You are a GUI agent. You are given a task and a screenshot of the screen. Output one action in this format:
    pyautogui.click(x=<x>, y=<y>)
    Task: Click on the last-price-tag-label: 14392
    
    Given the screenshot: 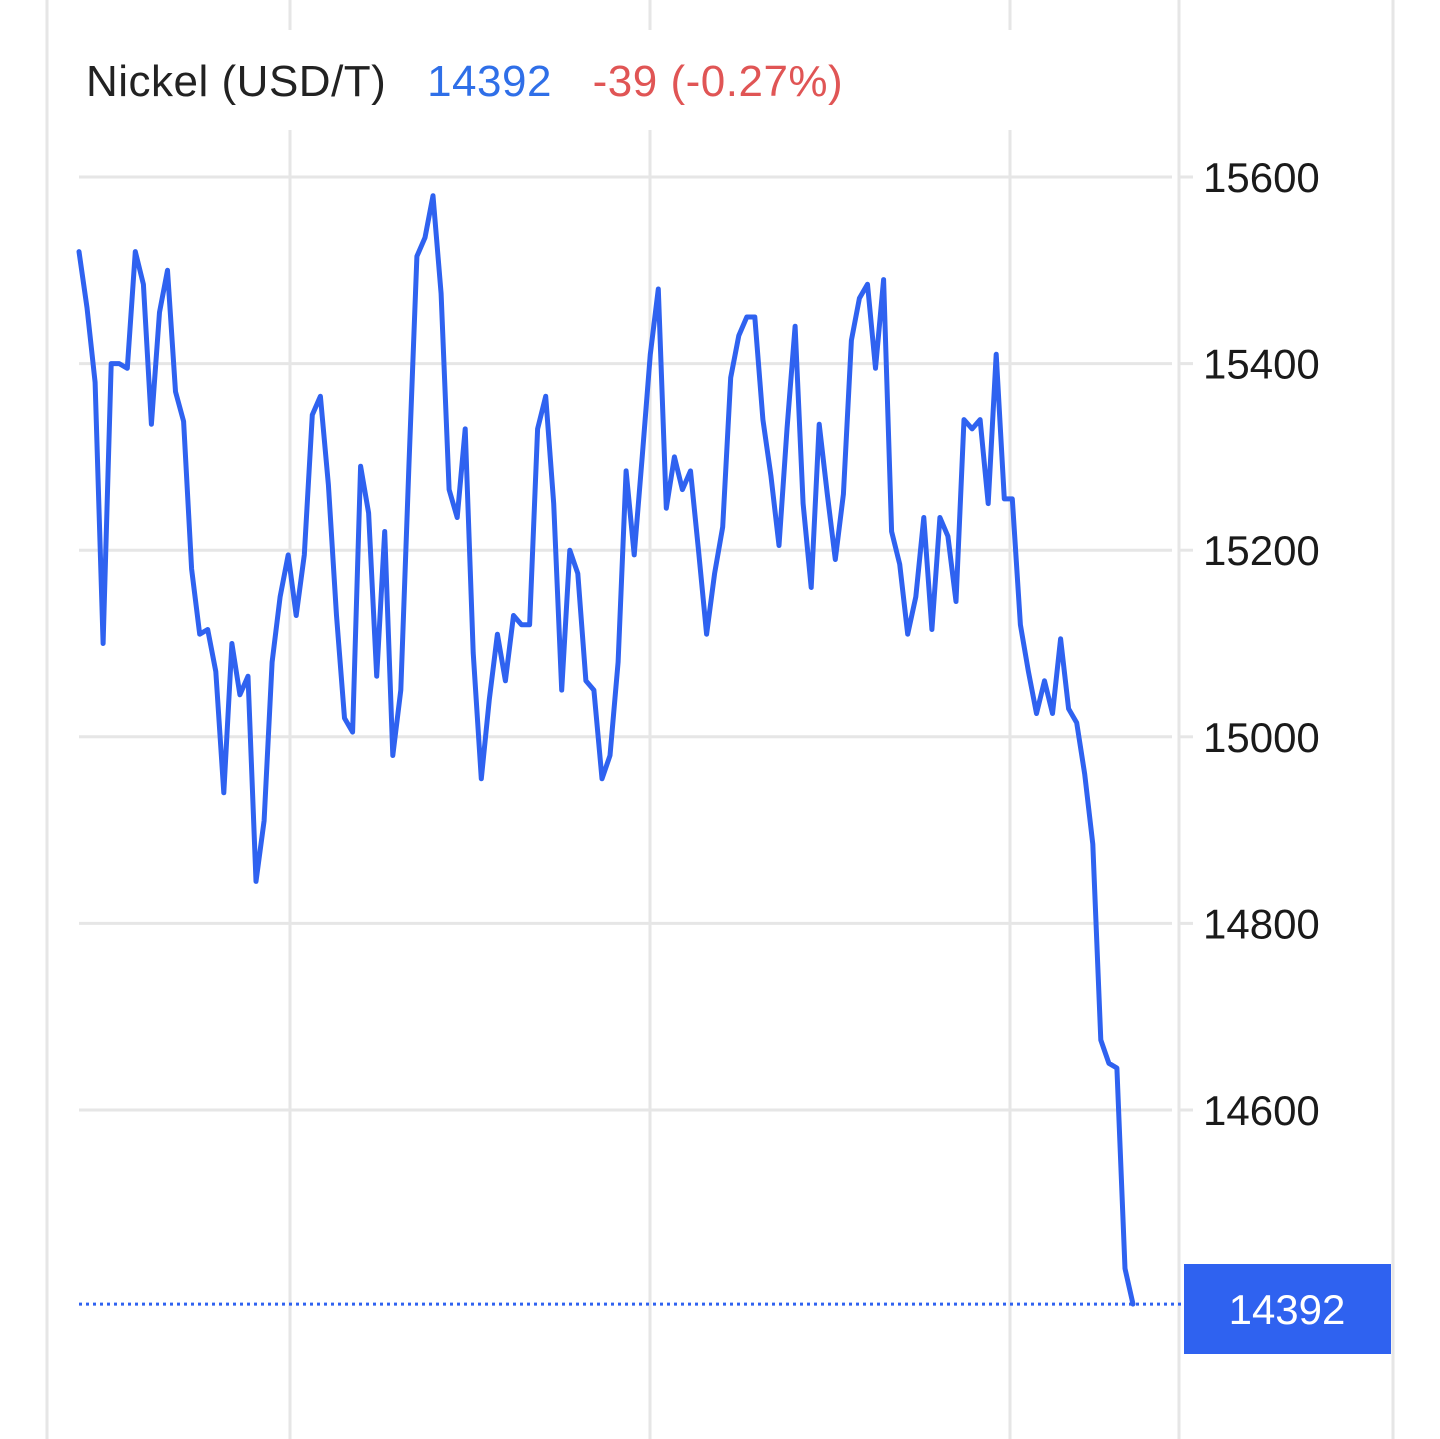 What is the action you would take?
    pyautogui.click(x=1287, y=1309)
    